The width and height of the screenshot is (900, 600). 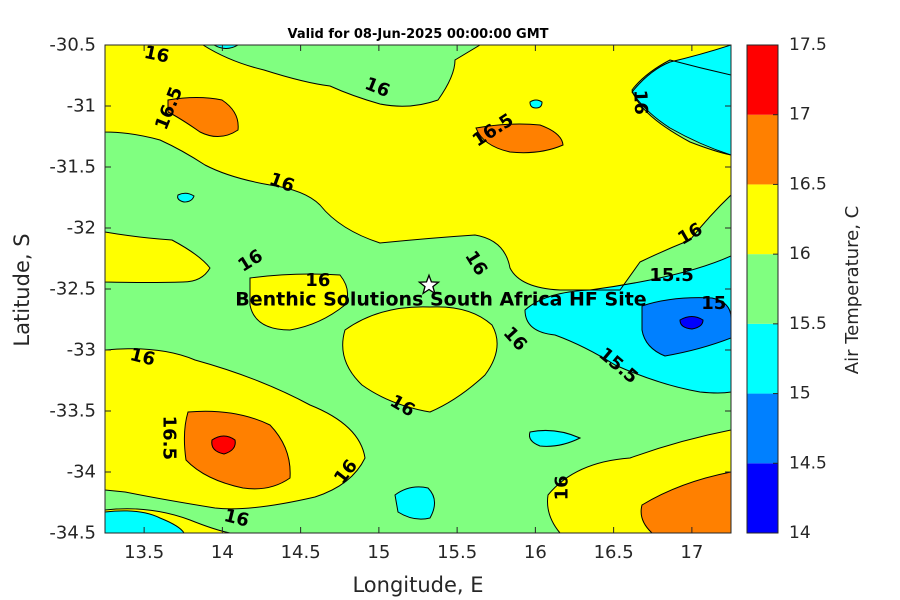 What do you see at coordinates (691, 552) in the screenshot?
I see `x-tick-label: 17` at bounding box center [691, 552].